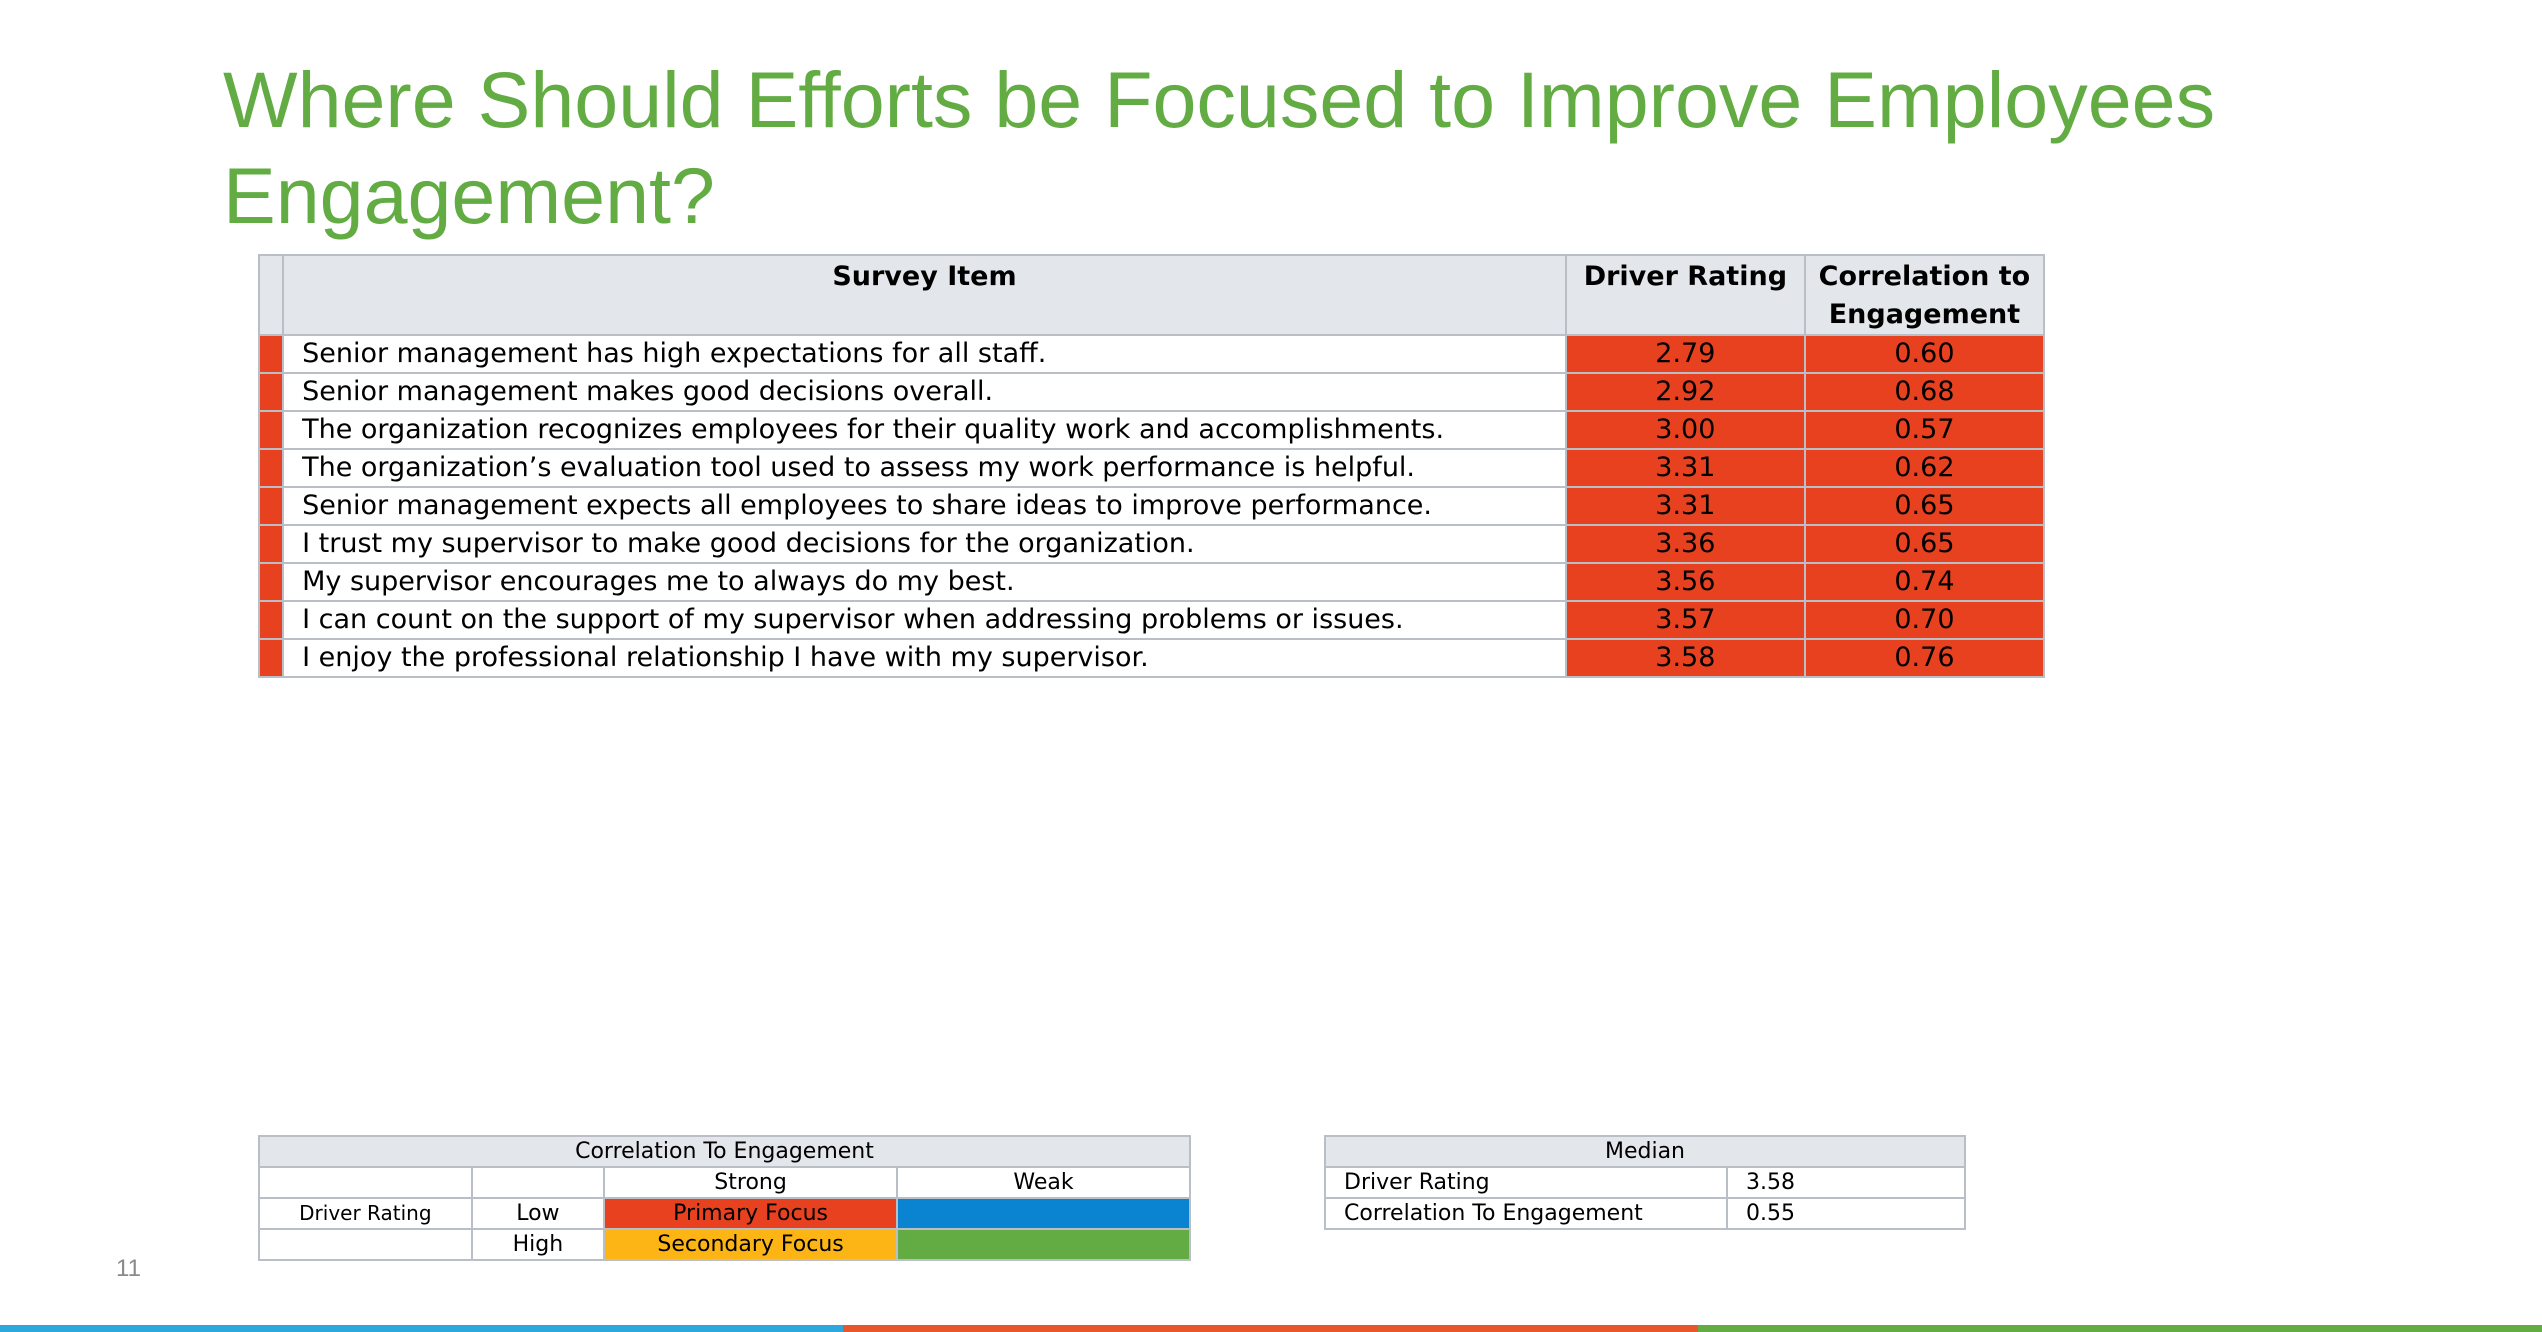  What do you see at coordinates (1685, 620) in the screenshot?
I see `driver-rating-cell: 3.57` at bounding box center [1685, 620].